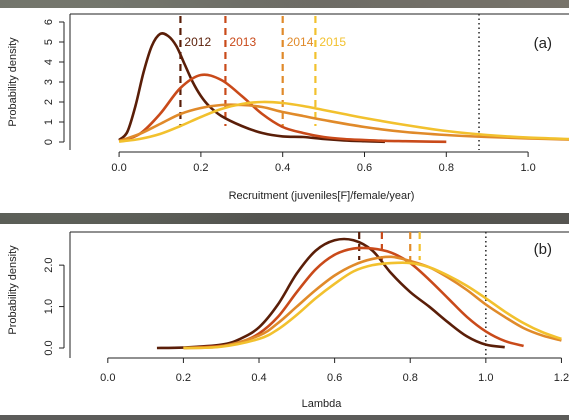 Image resolution: width=569 pixels, height=420 pixels. What do you see at coordinates (242, 42) in the screenshot?
I see `series-label-2013: 2013` at bounding box center [242, 42].